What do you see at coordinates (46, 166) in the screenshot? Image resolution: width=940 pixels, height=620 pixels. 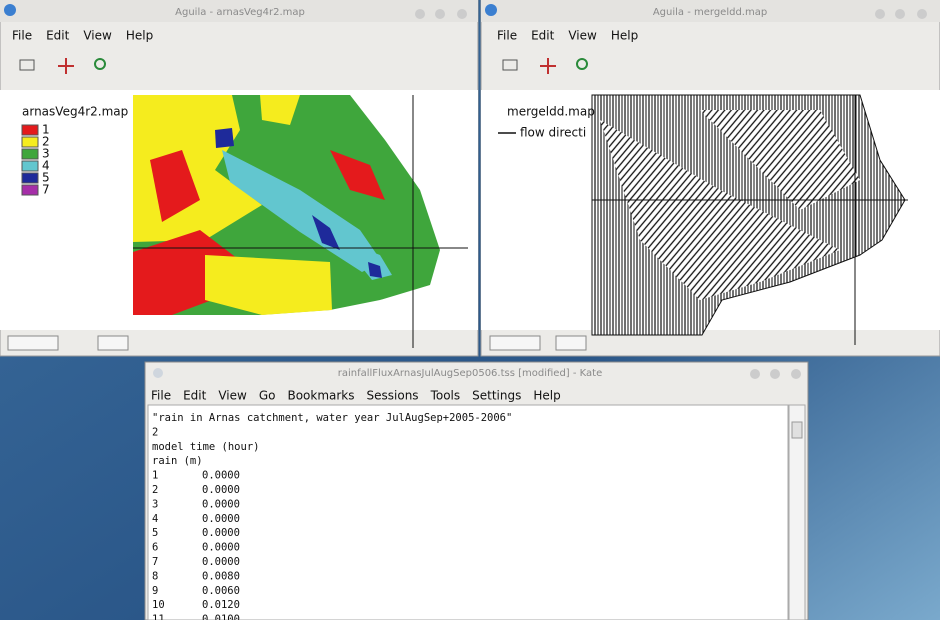 I see `legend-label: 4` at bounding box center [46, 166].